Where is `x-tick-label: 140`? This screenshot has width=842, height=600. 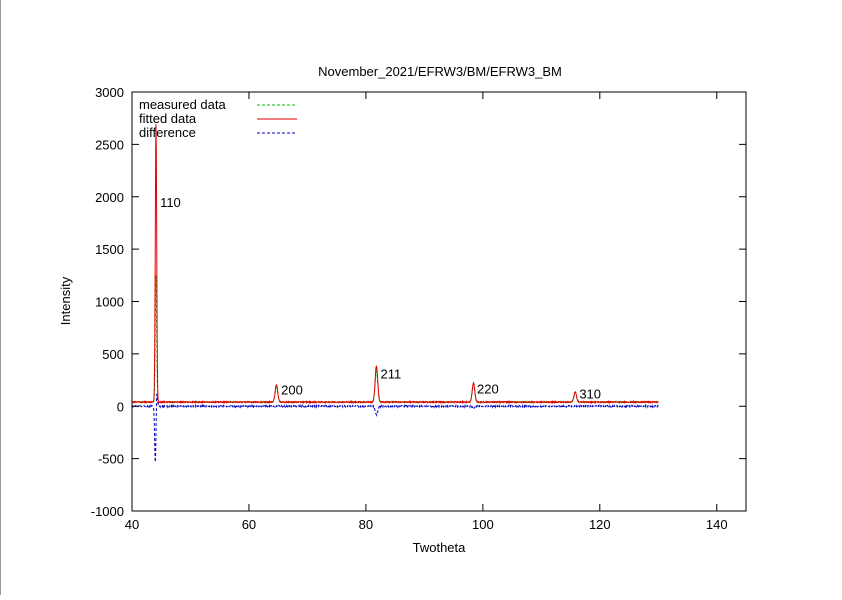
x-tick-label: 140 is located at coordinates (717, 524).